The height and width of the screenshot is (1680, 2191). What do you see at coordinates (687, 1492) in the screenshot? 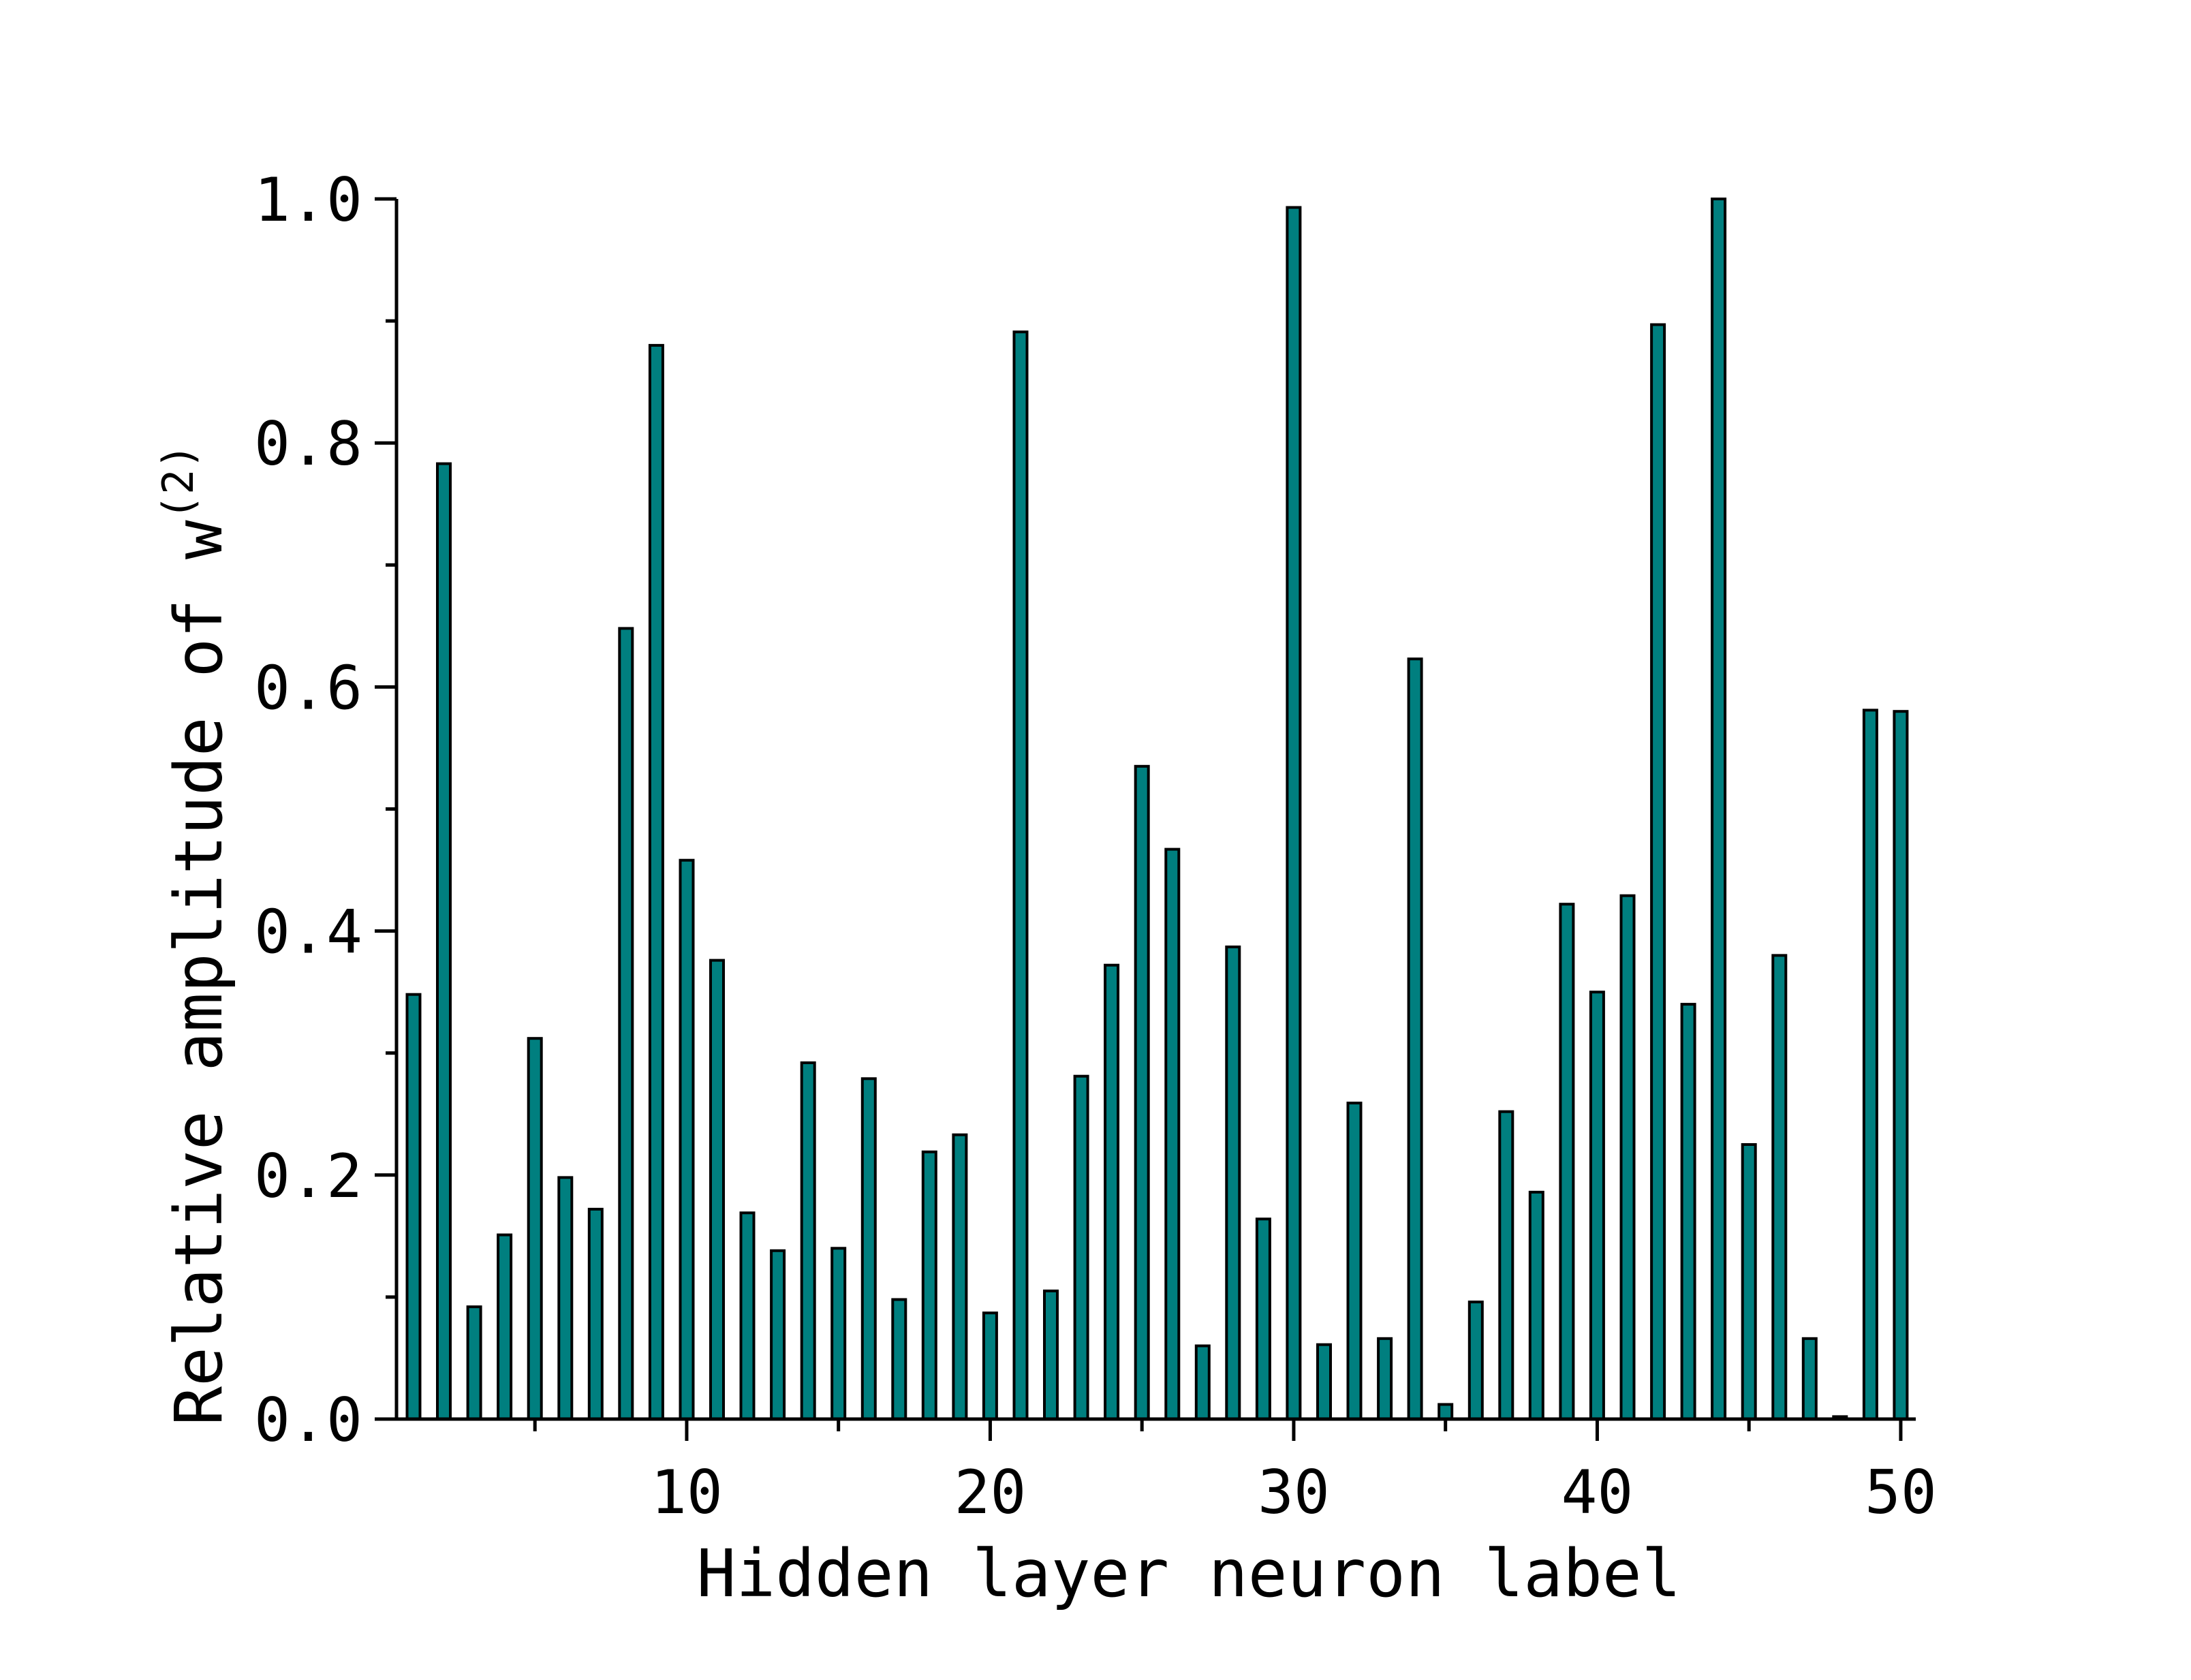
I see `x-tick-label: 10` at bounding box center [687, 1492].